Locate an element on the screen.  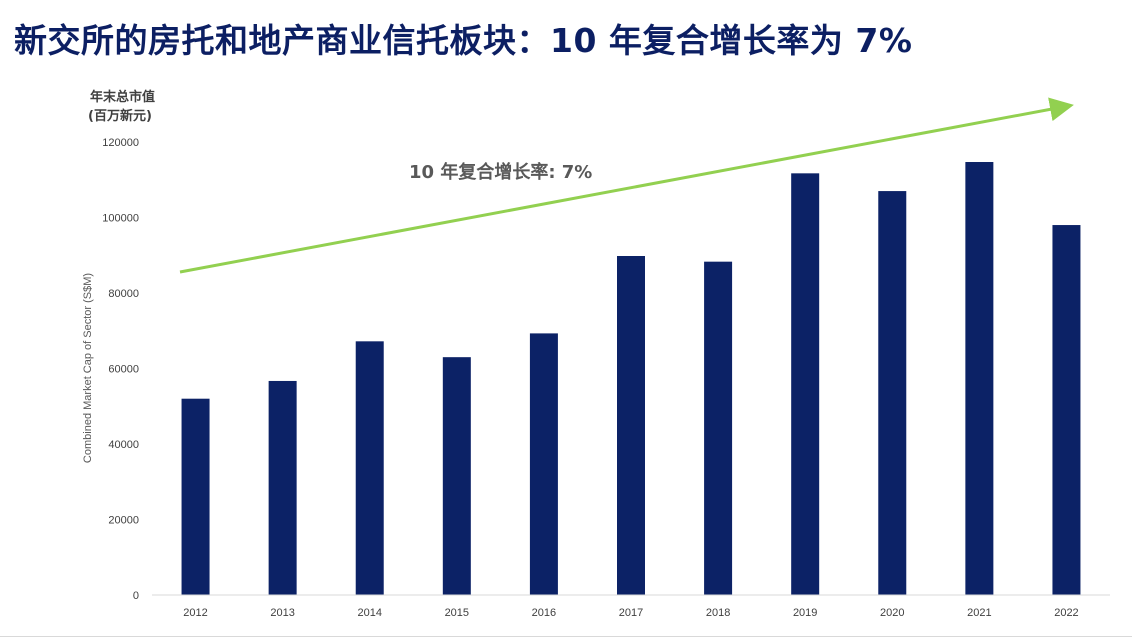
bar-2022 is located at coordinates (1066, 410).